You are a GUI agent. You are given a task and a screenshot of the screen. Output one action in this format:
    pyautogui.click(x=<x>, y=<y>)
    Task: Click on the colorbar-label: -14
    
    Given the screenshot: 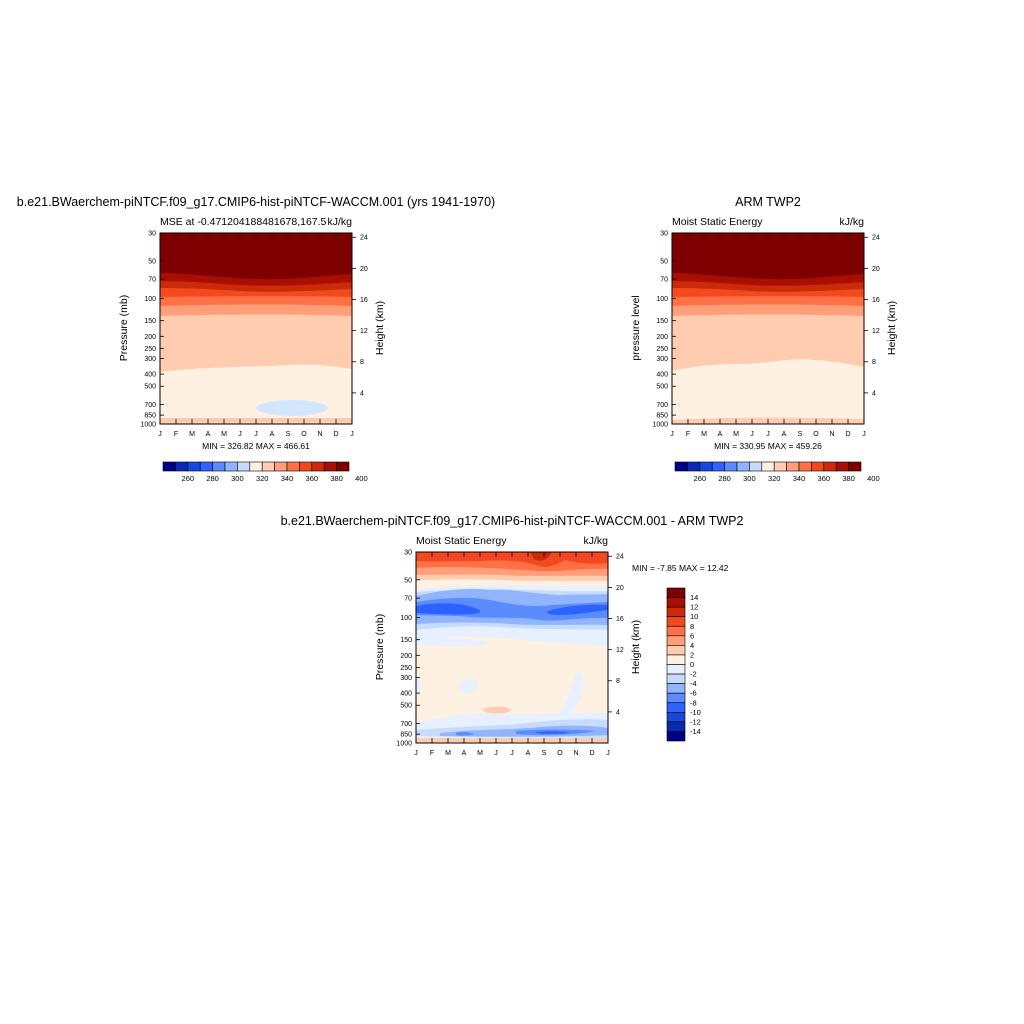 What is the action you would take?
    pyautogui.click(x=695, y=731)
    